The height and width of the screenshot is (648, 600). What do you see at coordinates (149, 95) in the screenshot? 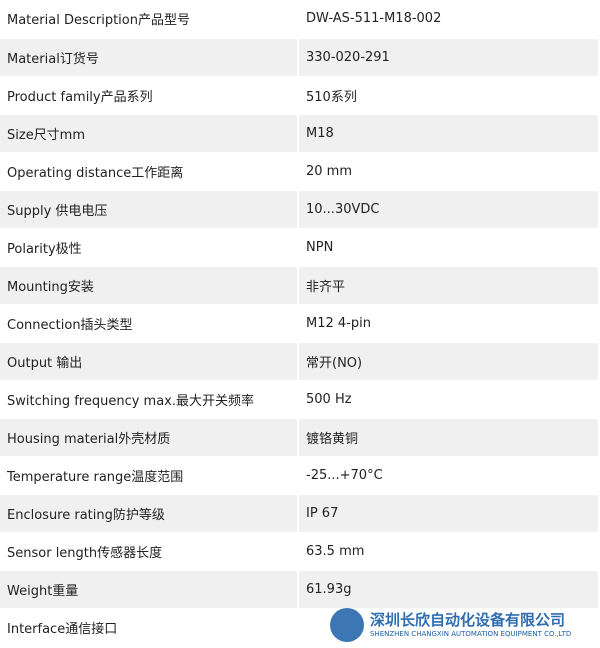
I see `property-cell: Product family产品系列` at bounding box center [149, 95].